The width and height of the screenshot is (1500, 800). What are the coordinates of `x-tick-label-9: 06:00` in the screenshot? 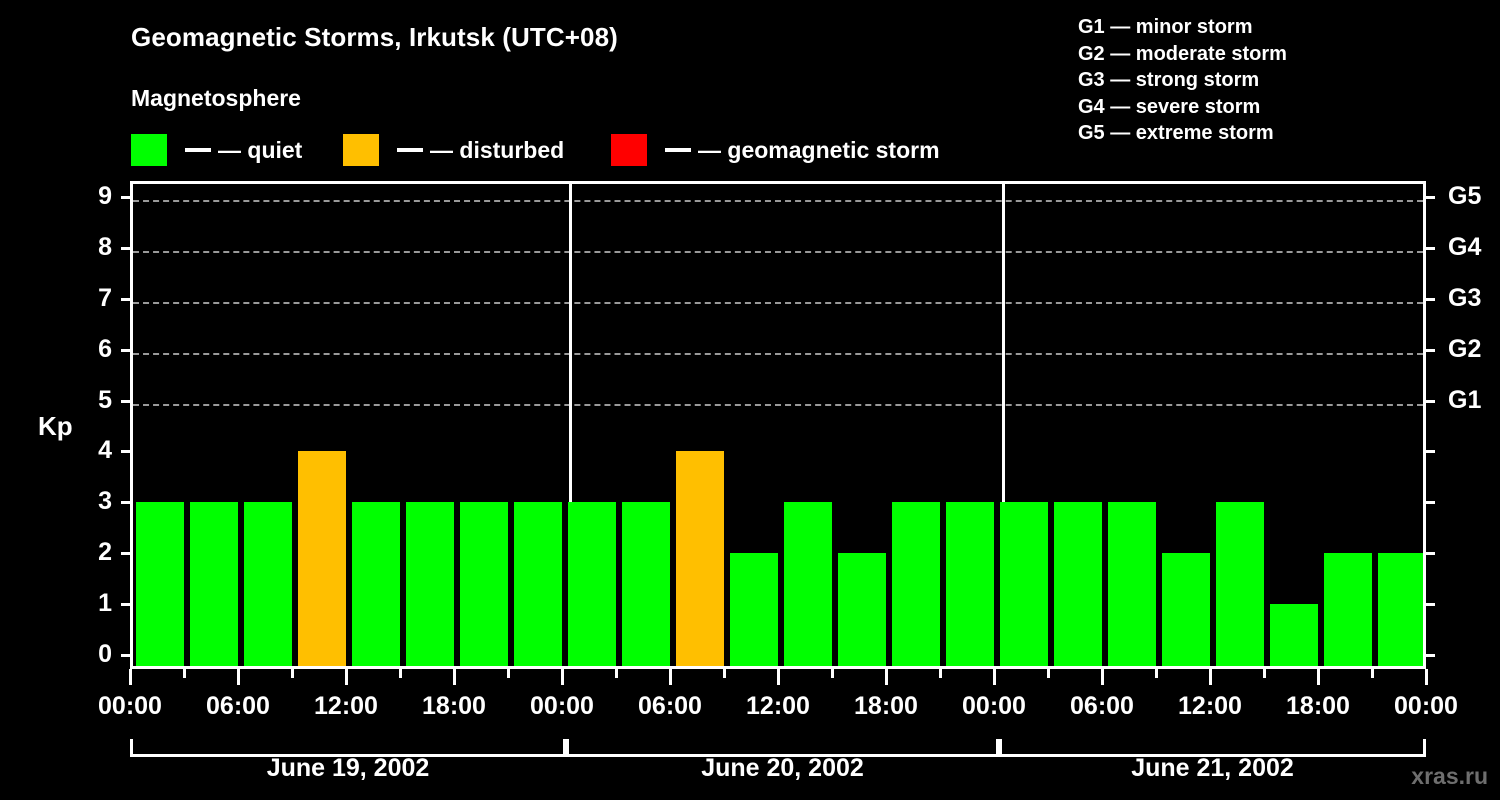 It's located at (1102, 706).